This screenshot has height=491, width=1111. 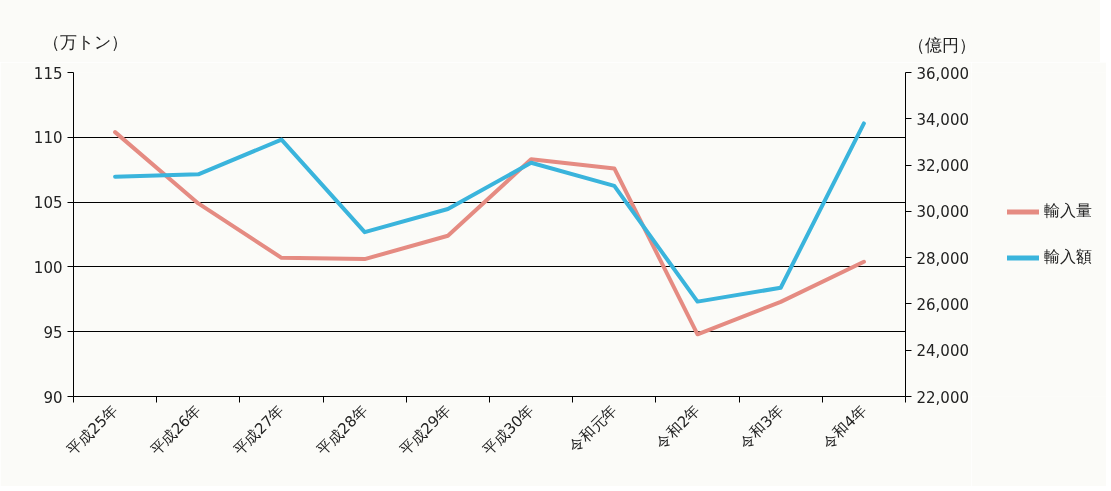 I want to click on y2-tick-label: 34,000, so click(x=942, y=119).